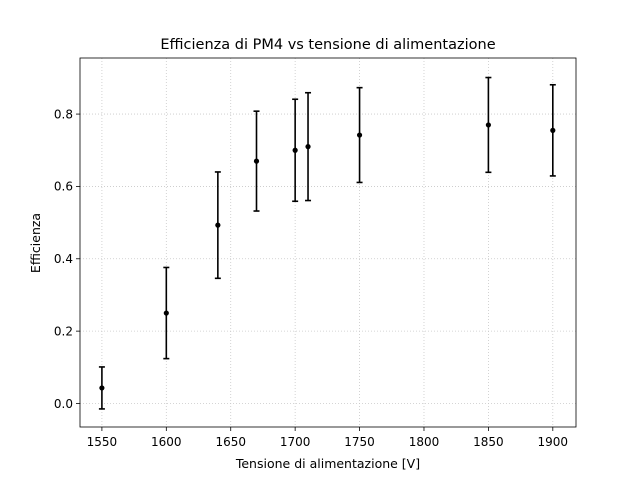 The image size is (640, 484). What do you see at coordinates (230, 442) in the screenshot?
I see `x-tick-label: 1650` at bounding box center [230, 442].